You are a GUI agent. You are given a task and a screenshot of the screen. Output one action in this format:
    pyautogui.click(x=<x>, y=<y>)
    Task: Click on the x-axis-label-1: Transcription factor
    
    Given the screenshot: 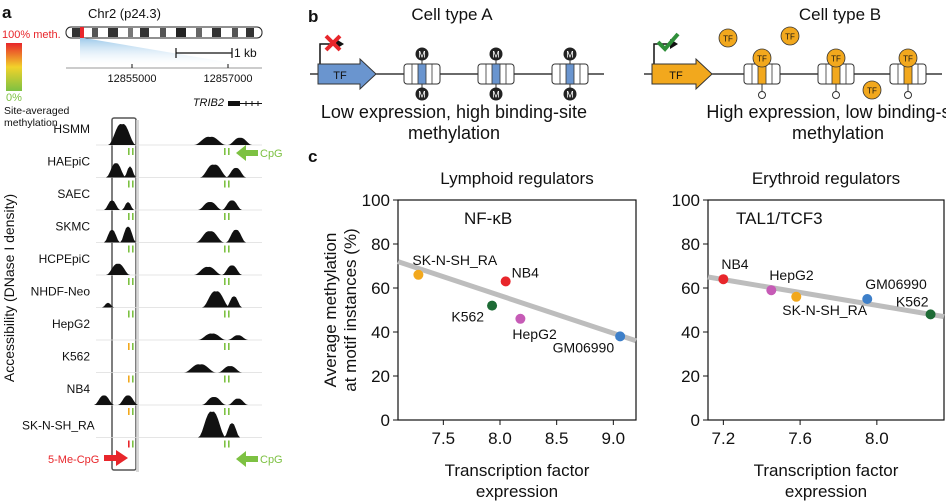 What is the action you would take?
    pyautogui.click(x=517, y=470)
    